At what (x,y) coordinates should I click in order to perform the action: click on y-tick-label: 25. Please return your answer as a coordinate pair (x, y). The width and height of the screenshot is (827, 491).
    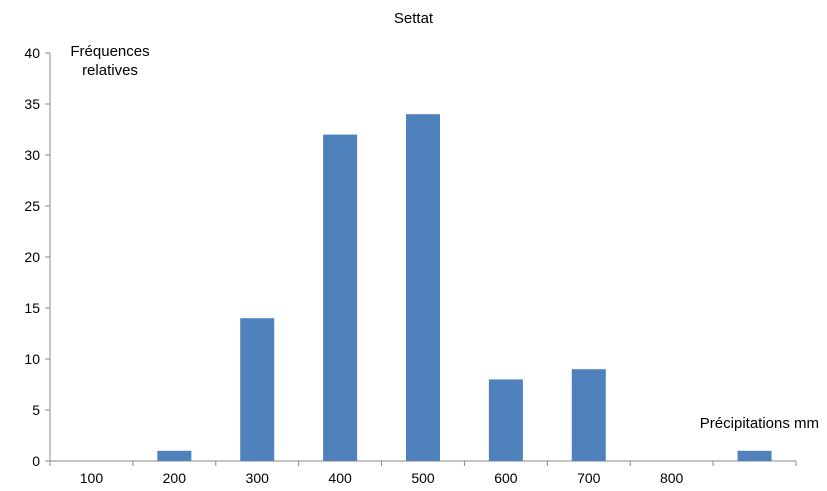
    Looking at the image, I should click on (32, 206).